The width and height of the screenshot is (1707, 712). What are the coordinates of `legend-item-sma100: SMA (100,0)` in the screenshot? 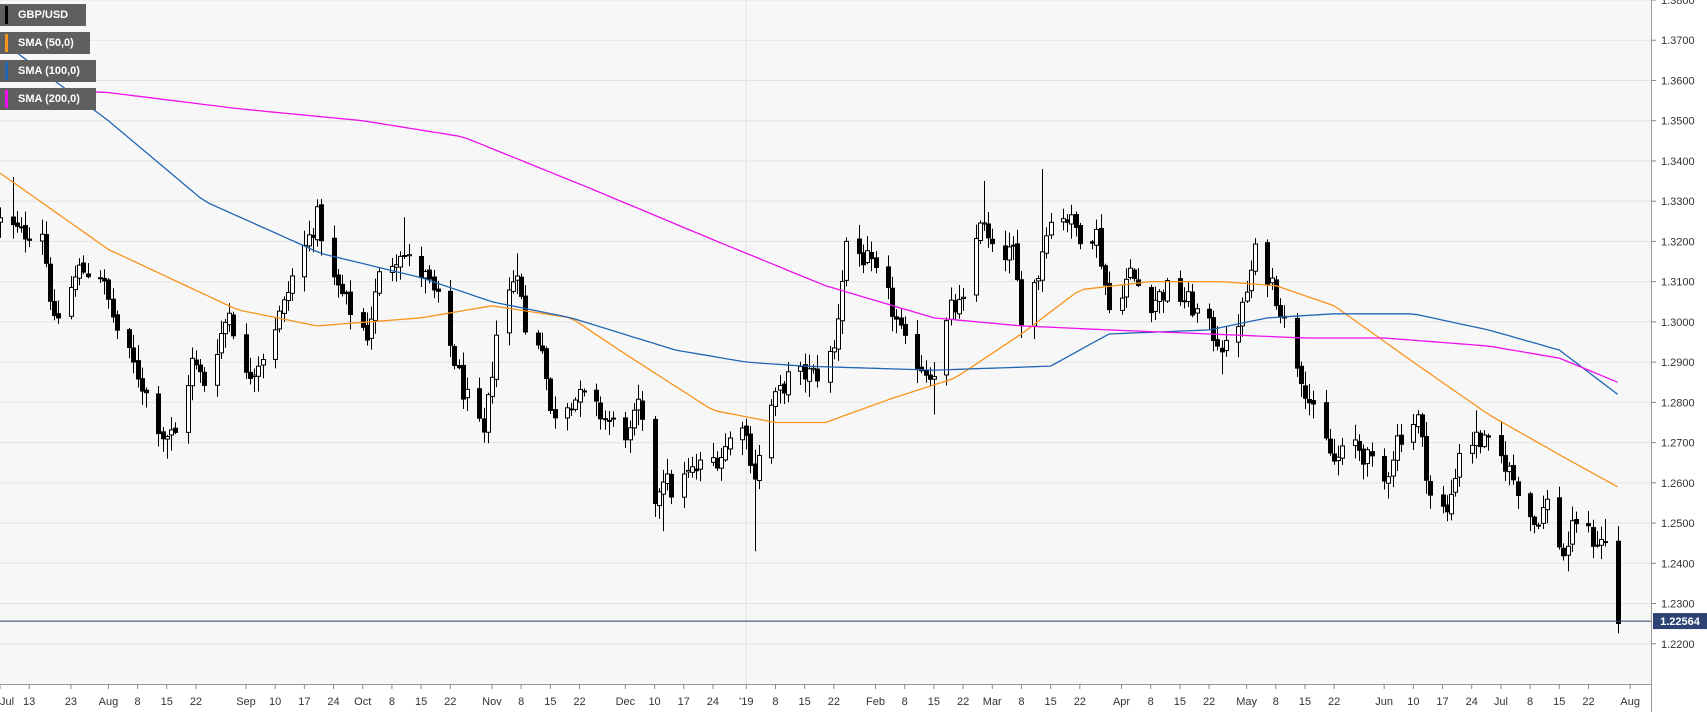 It's located at (48, 71).